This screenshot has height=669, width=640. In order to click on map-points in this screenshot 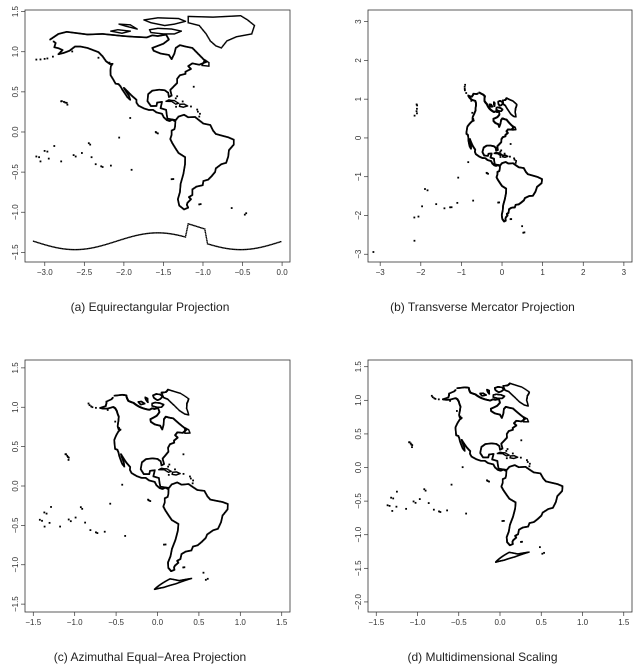, I will do `click(133, 489)`.